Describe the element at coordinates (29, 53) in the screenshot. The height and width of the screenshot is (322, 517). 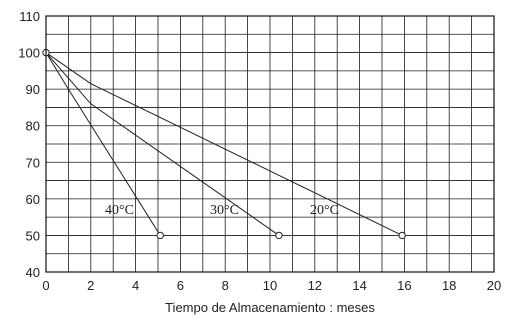
I see `y-tick-label: 100` at that location.